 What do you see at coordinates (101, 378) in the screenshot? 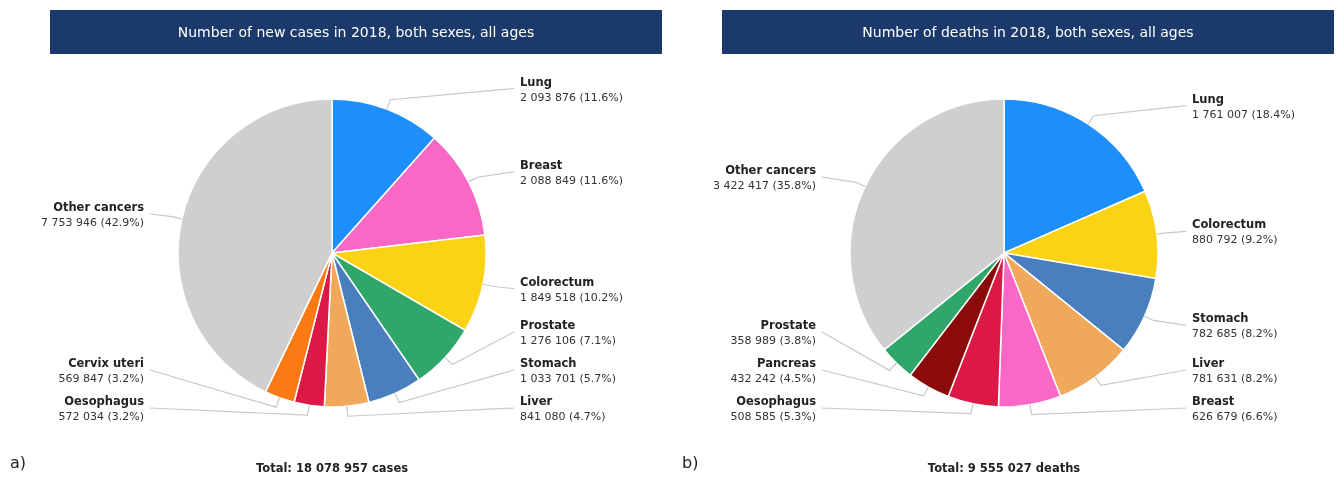
I see `data-label: 569 847 (3.2%)` at bounding box center [101, 378].